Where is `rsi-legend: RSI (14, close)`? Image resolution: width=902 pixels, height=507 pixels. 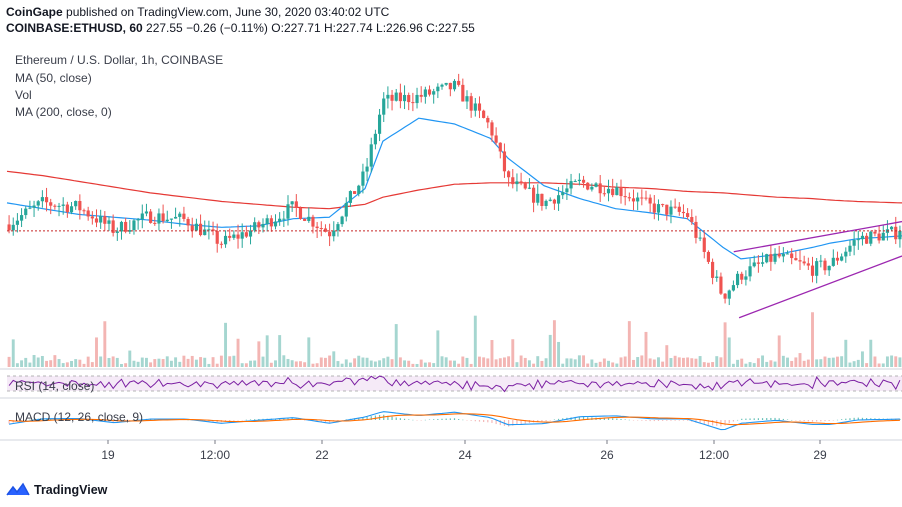
rsi-legend: RSI (14, close) is located at coordinates (55, 386).